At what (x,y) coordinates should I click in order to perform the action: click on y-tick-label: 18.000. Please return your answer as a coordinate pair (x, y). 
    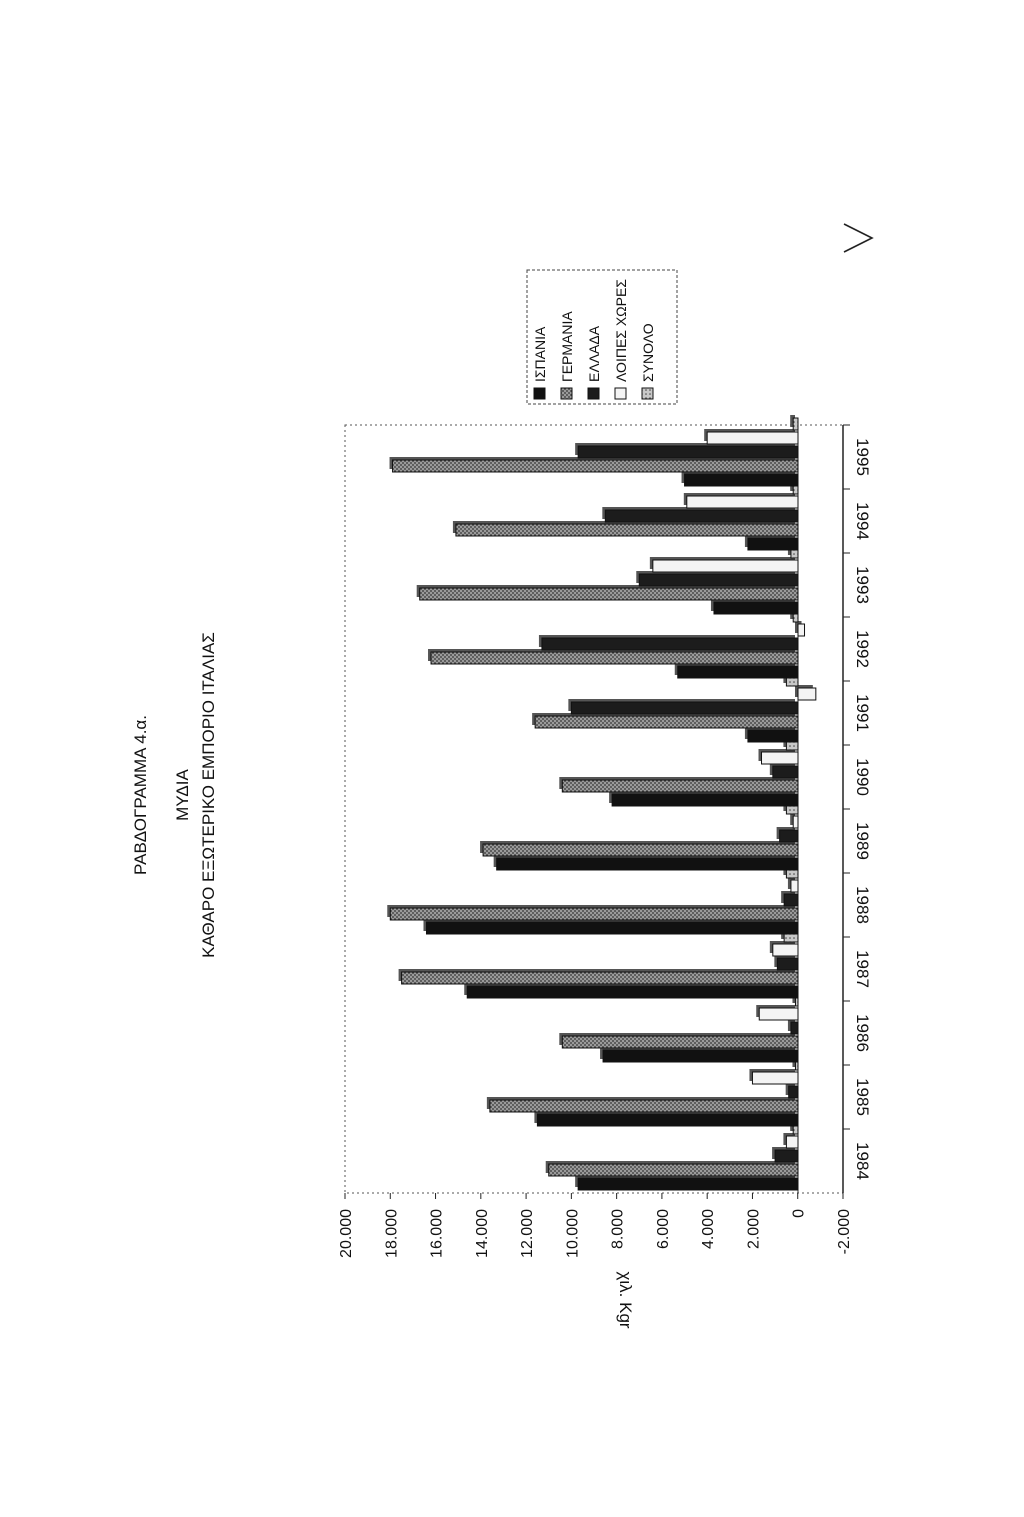
    Looking at the image, I should click on (391, 1233).